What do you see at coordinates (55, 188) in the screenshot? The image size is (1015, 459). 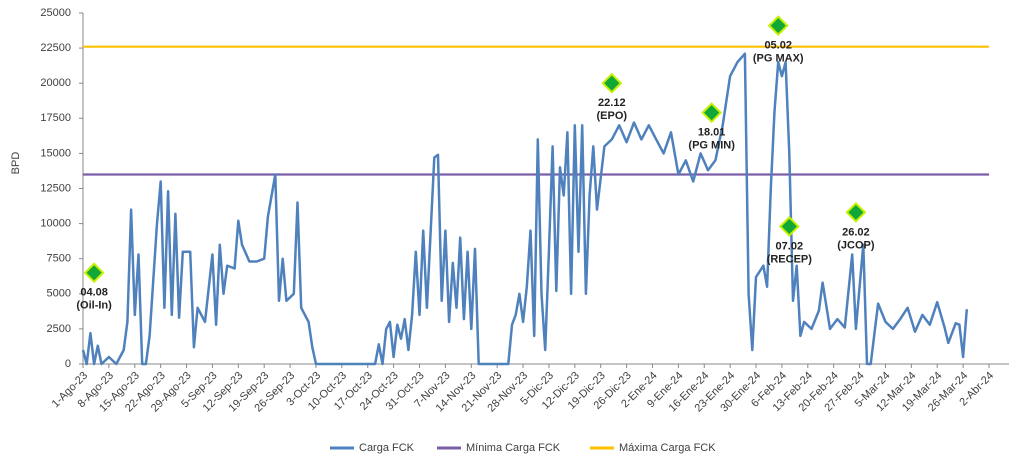 I see `y-tick-label: 12500` at bounding box center [55, 188].